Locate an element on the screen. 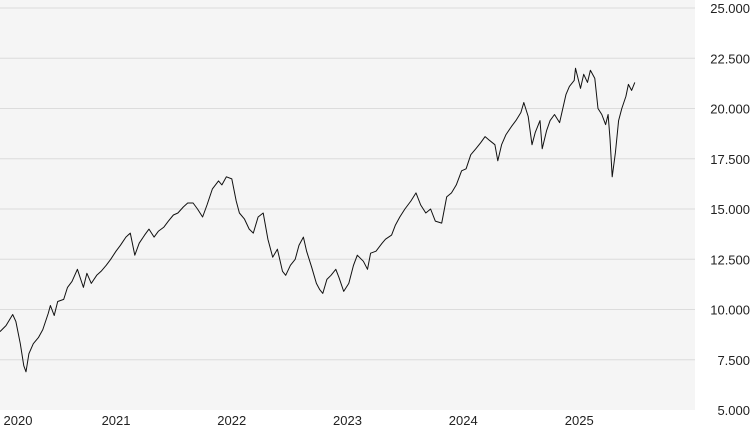 The image size is (753, 430). y-tick-label: 10.000 is located at coordinates (730, 310).